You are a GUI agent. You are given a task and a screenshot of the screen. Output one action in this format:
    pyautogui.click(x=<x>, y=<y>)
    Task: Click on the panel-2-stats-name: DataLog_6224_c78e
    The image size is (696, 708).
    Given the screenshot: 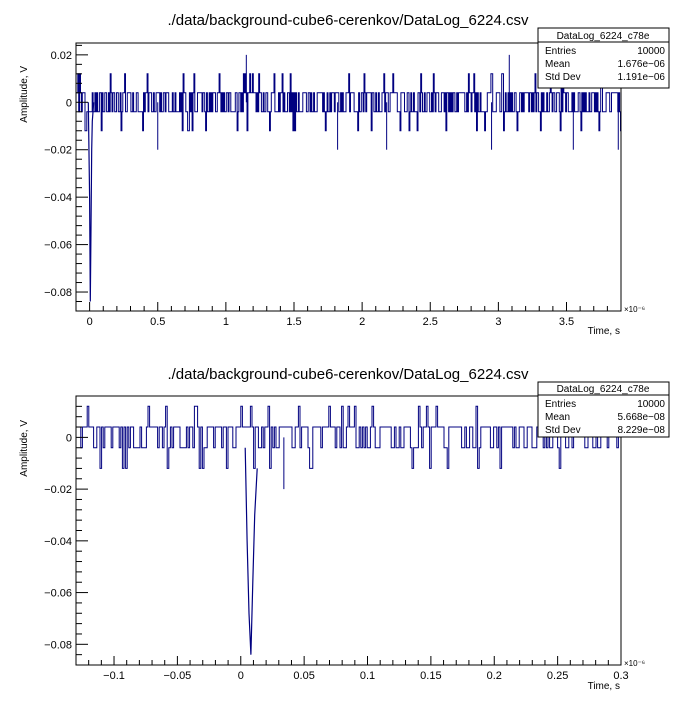 What is the action you would take?
    pyautogui.click(x=603, y=389)
    